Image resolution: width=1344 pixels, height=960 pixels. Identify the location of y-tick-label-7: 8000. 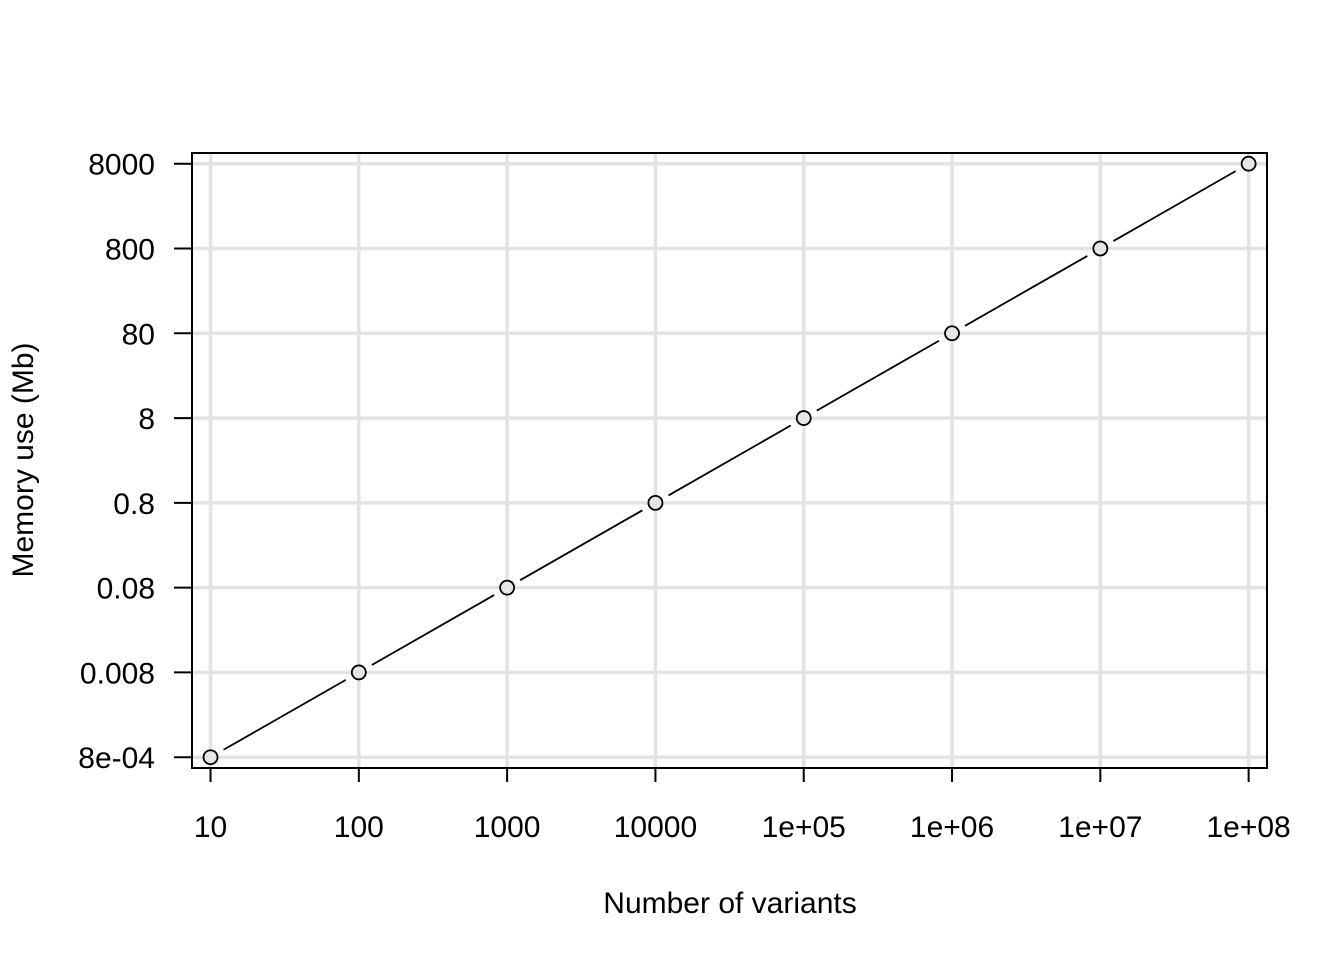
(121, 165).